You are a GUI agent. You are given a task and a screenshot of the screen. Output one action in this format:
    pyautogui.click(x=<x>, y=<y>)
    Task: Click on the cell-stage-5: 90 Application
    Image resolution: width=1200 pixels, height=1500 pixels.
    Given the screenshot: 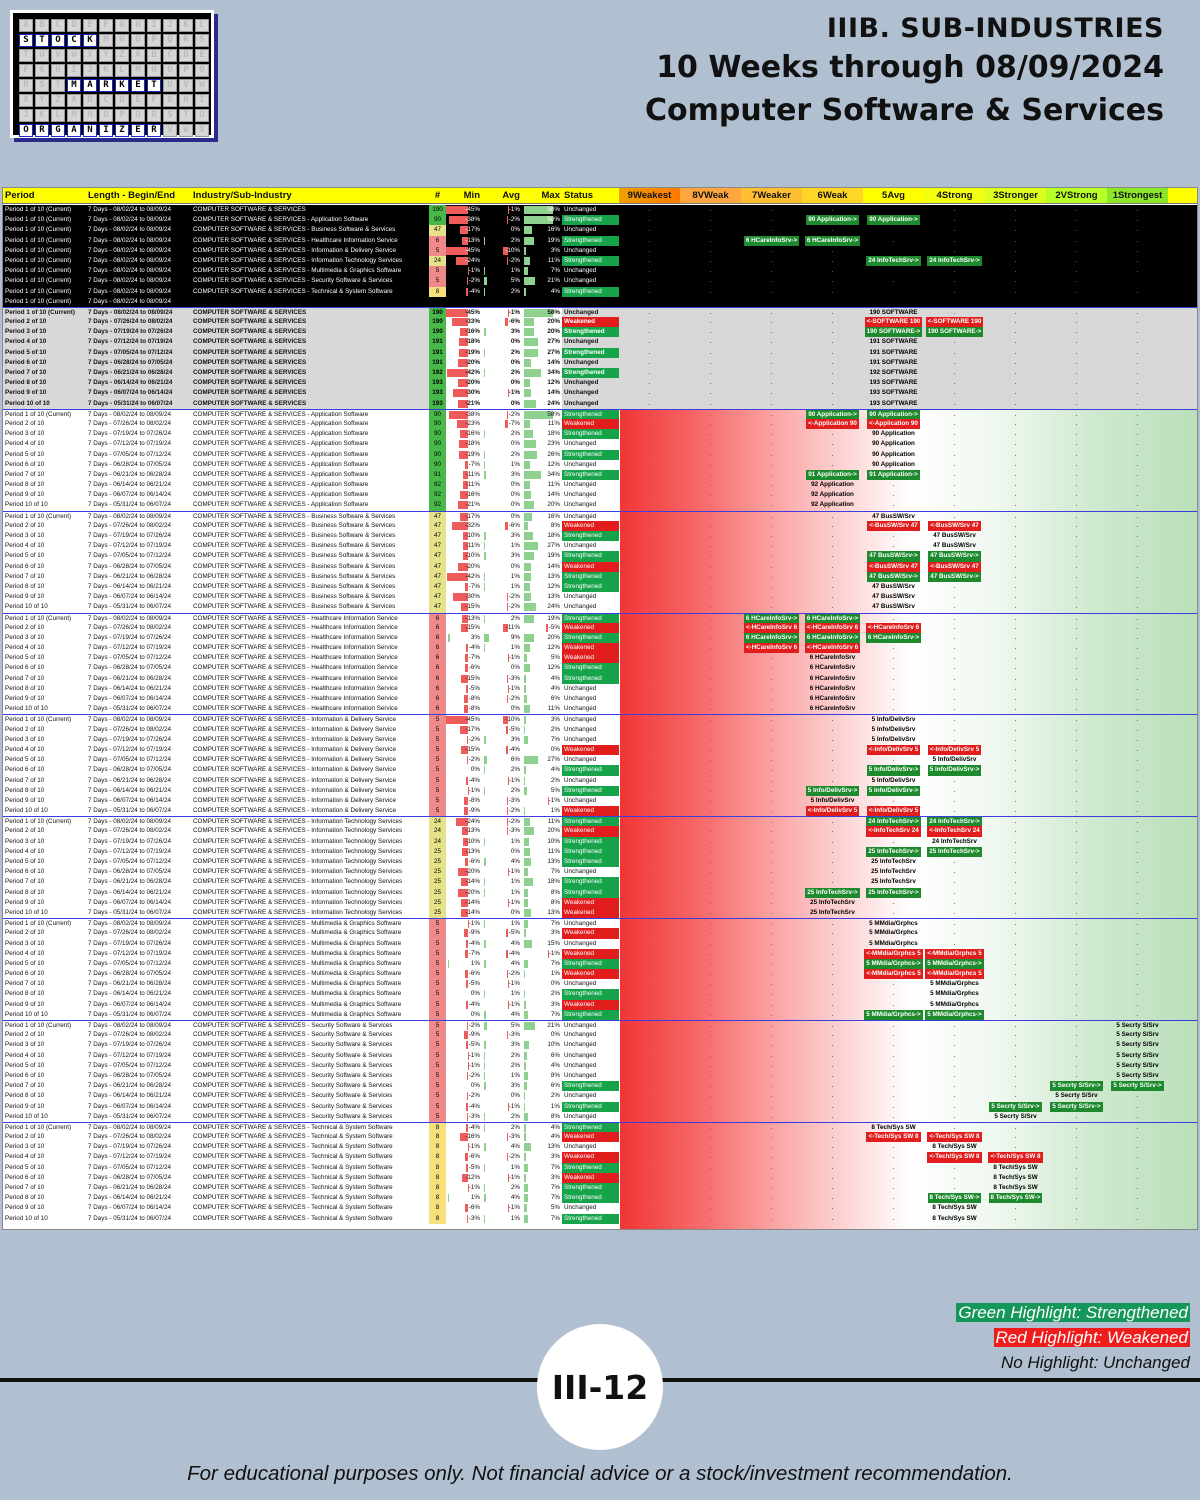 What is the action you would take?
    pyautogui.click(x=893, y=455)
    